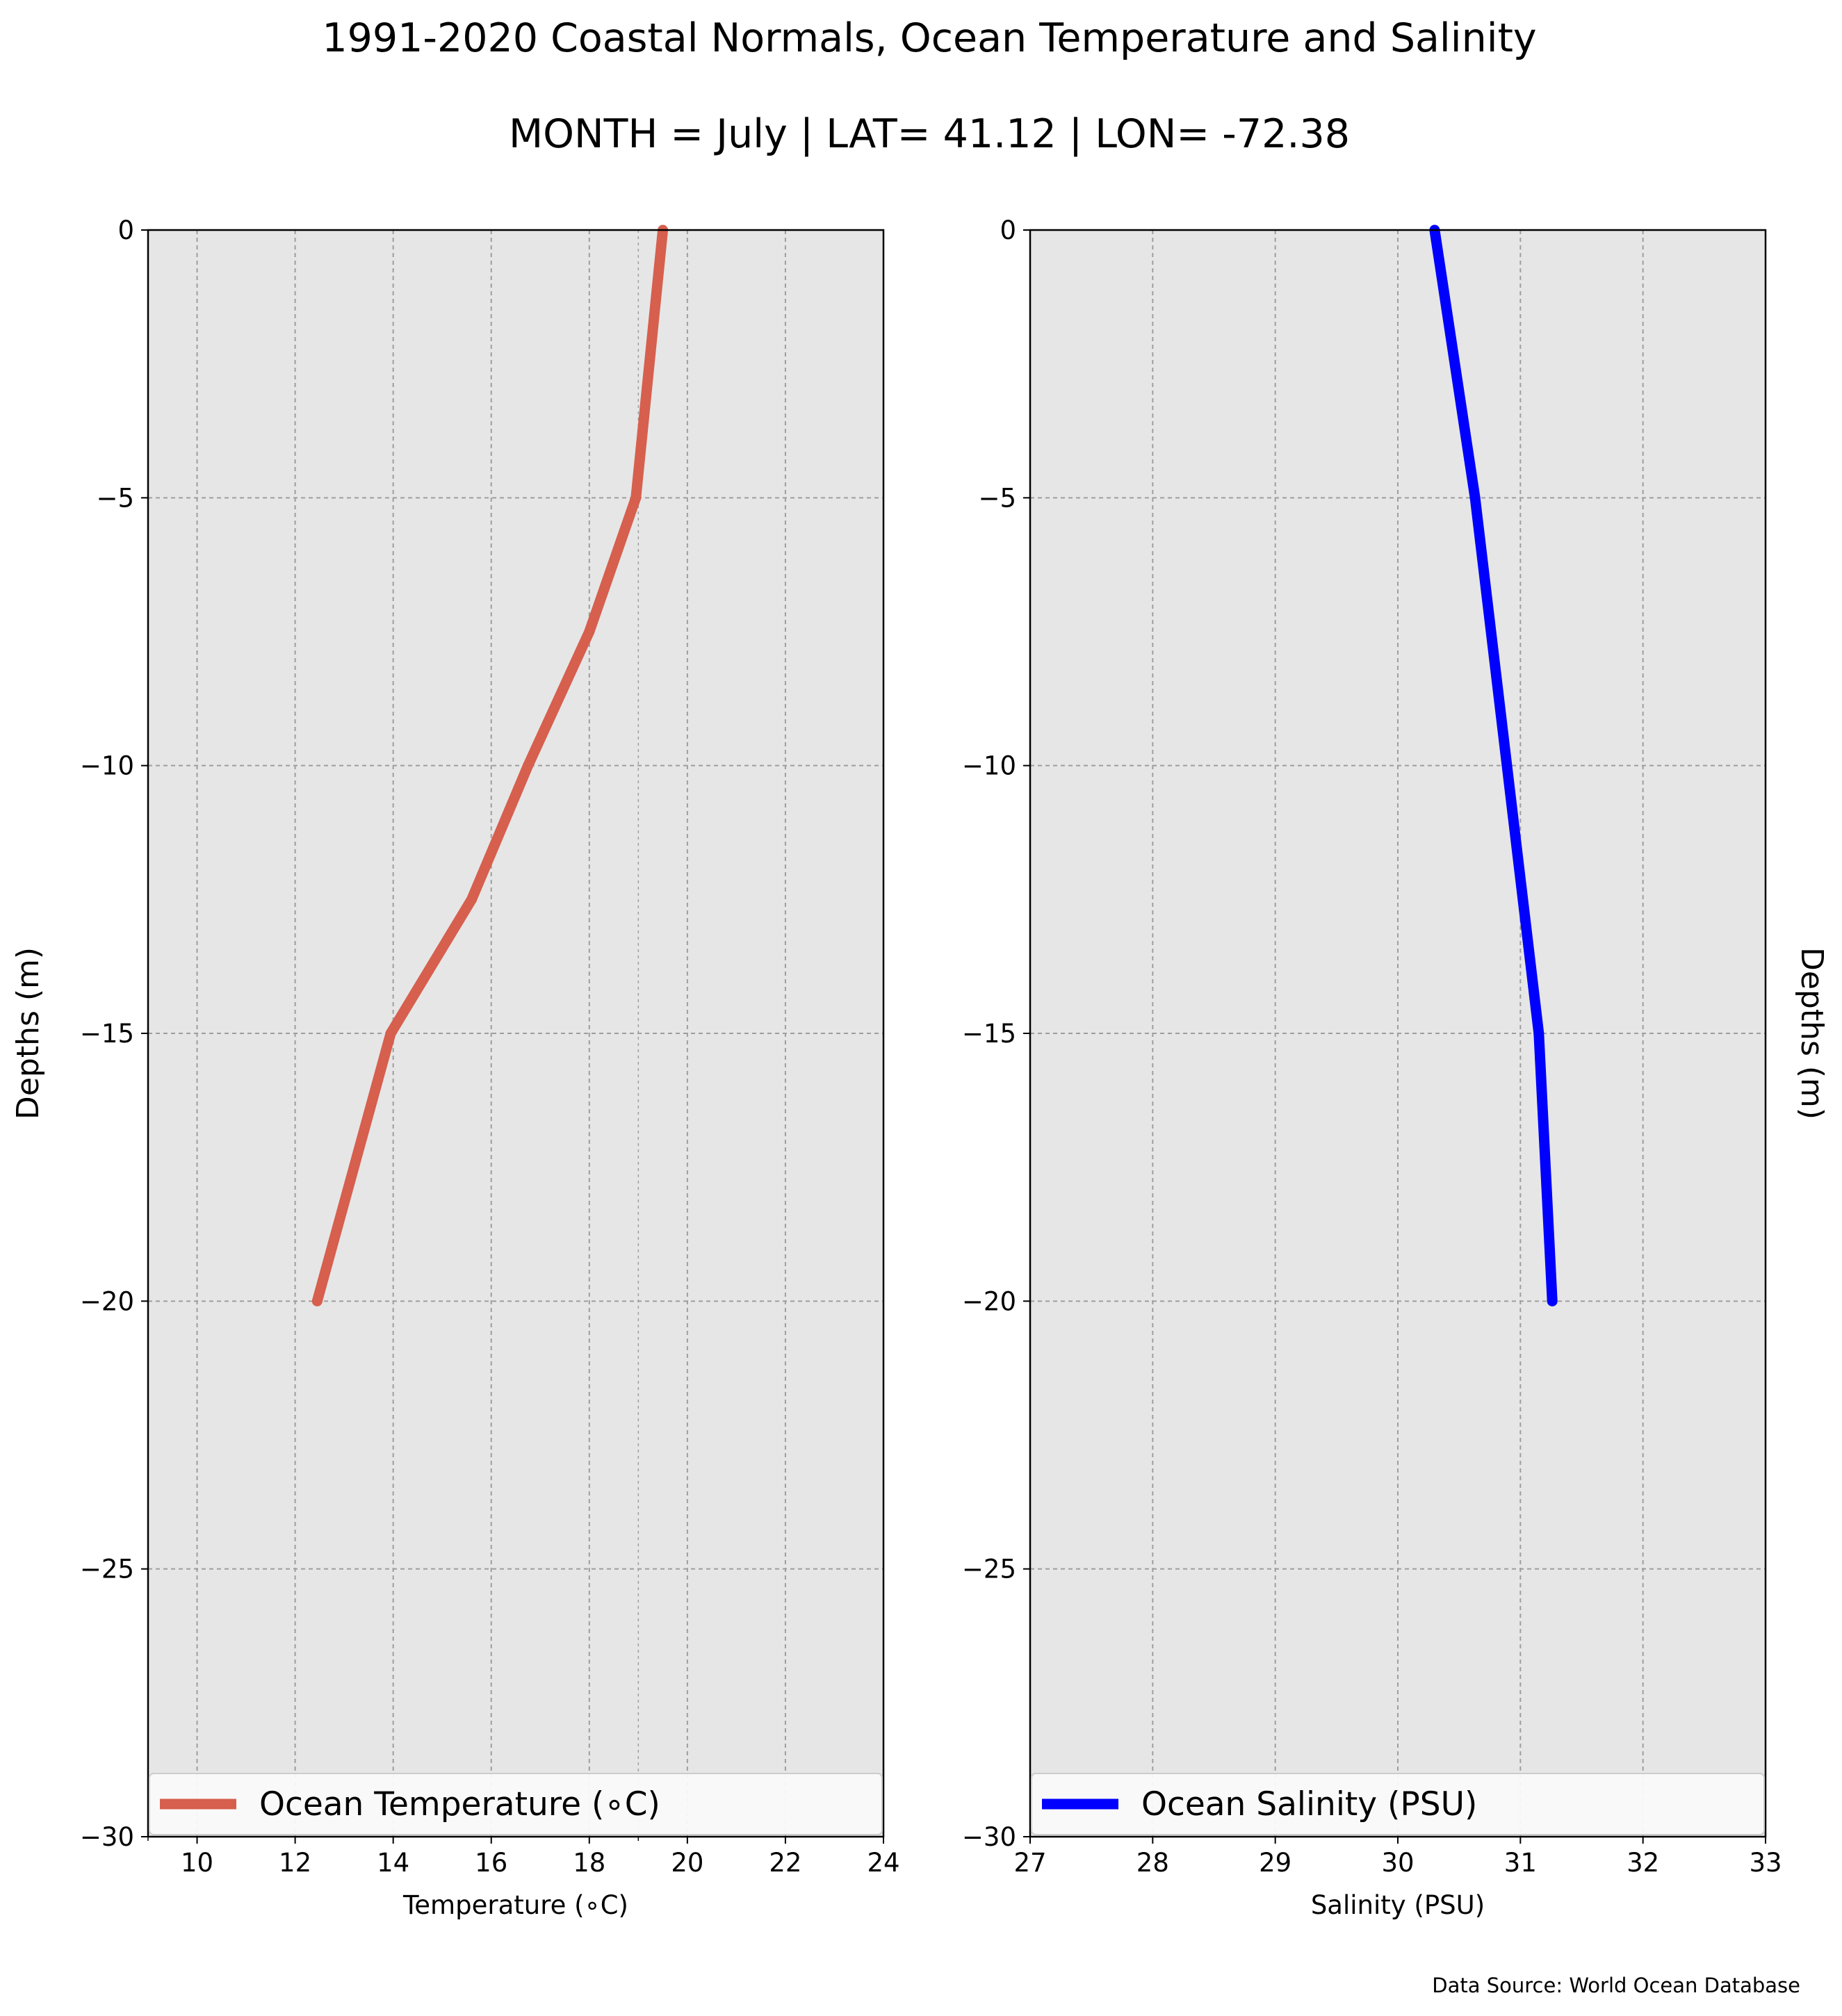 This screenshot has height=2016, width=1842. What do you see at coordinates (1643, 1863) in the screenshot?
I see `x-tick-label: 32` at bounding box center [1643, 1863].